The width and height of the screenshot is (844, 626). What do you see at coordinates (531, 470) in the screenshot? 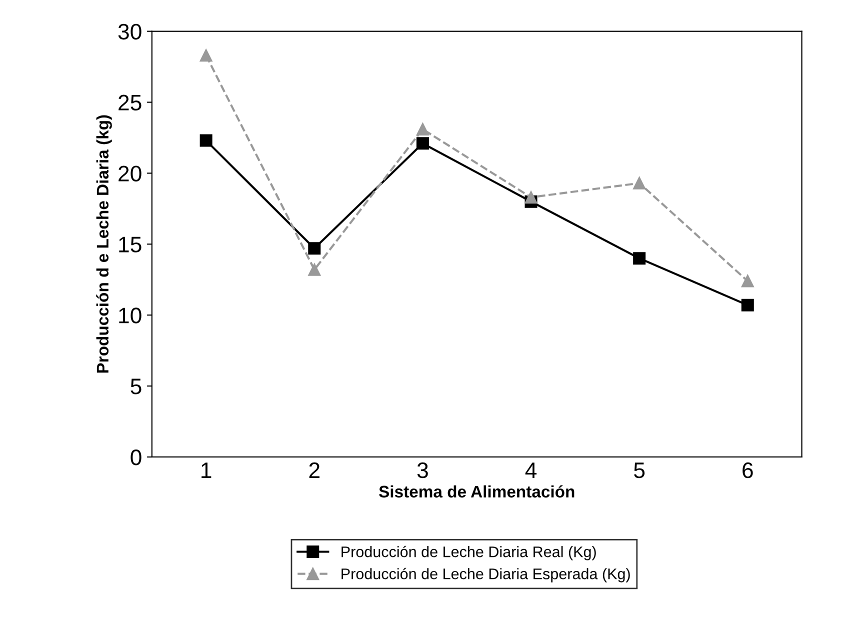
I see `x-tick-label: 4` at bounding box center [531, 470].